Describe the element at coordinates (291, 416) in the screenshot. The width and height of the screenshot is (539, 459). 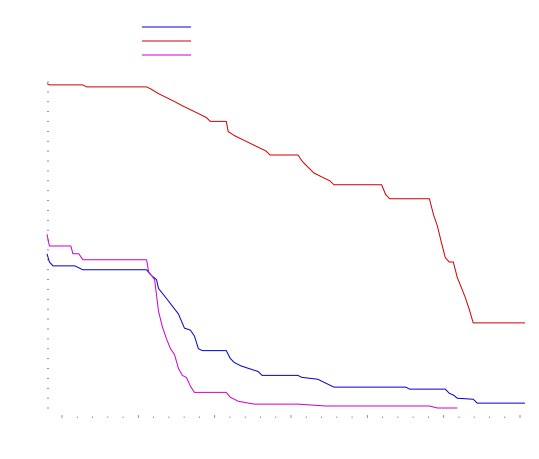
I see `x-axis-ticks` at that location.